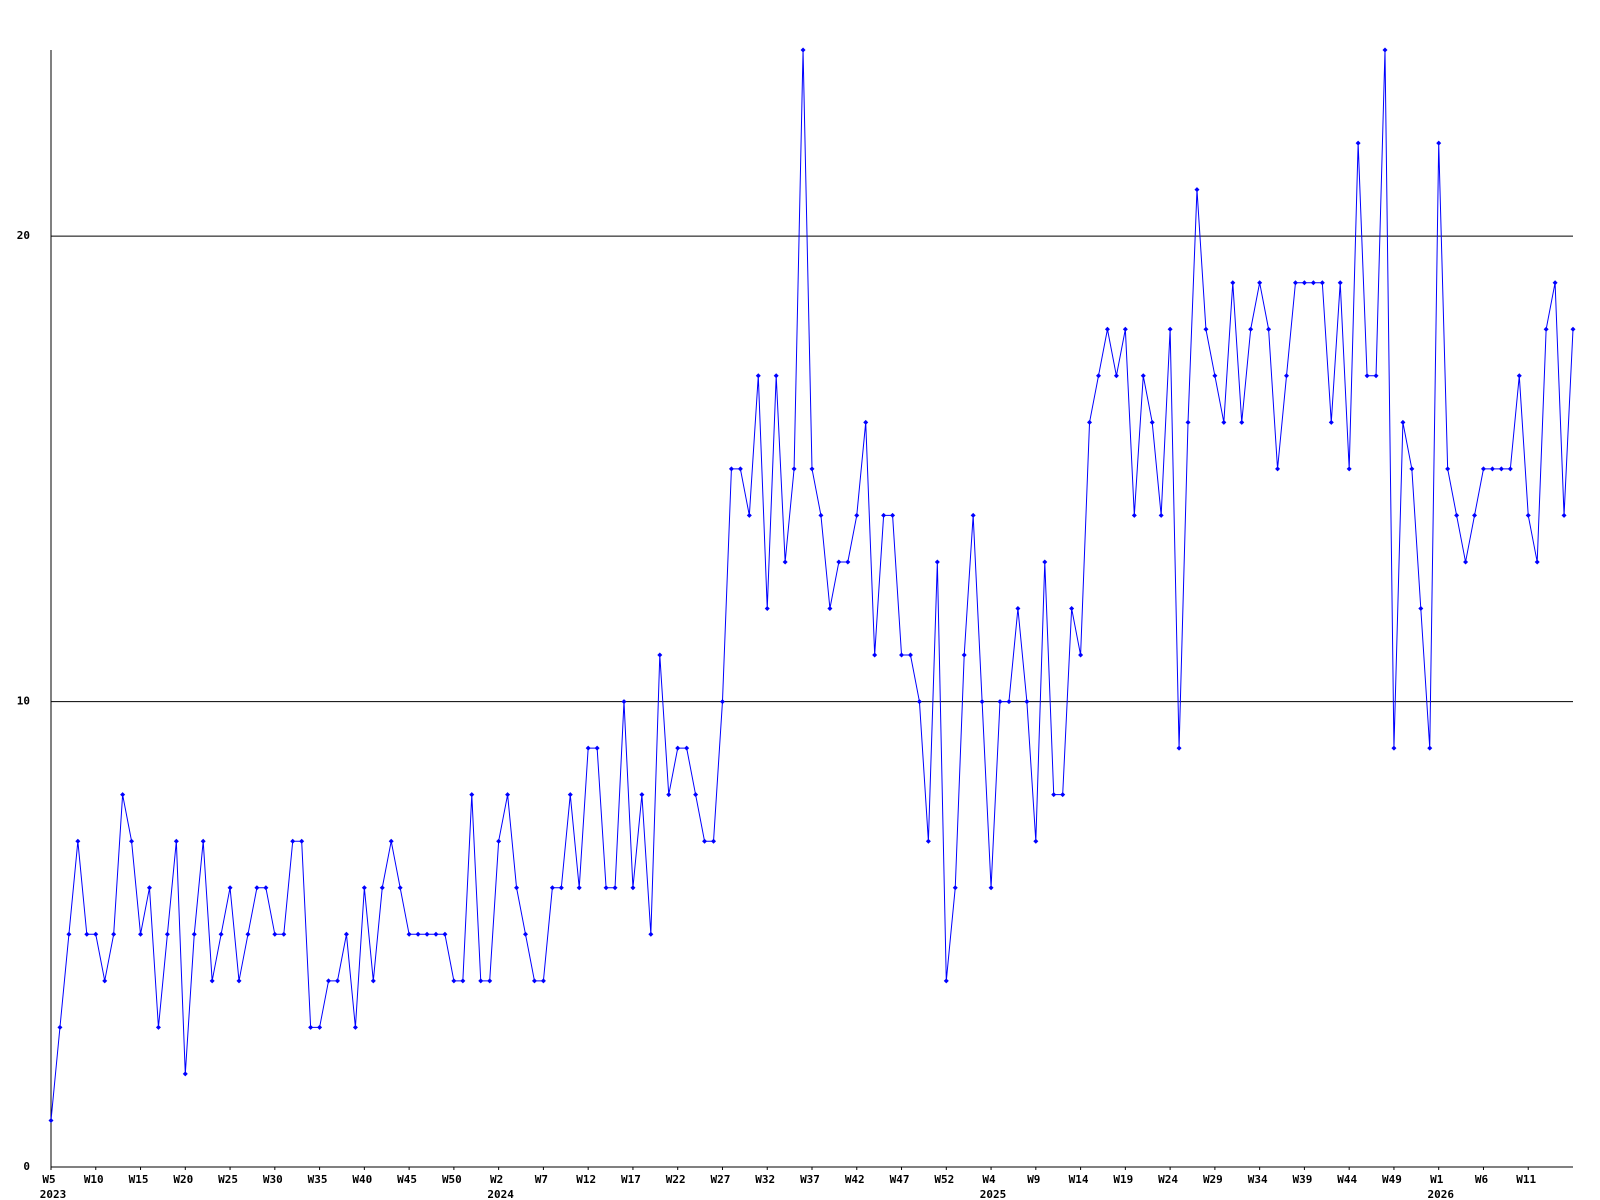 The width and height of the screenshot is (1600, 1200). What do you see at coordinates (318, 1179) in the screenshot?
I see `x-tick-label: W35` at bounding box center [318, 1179].